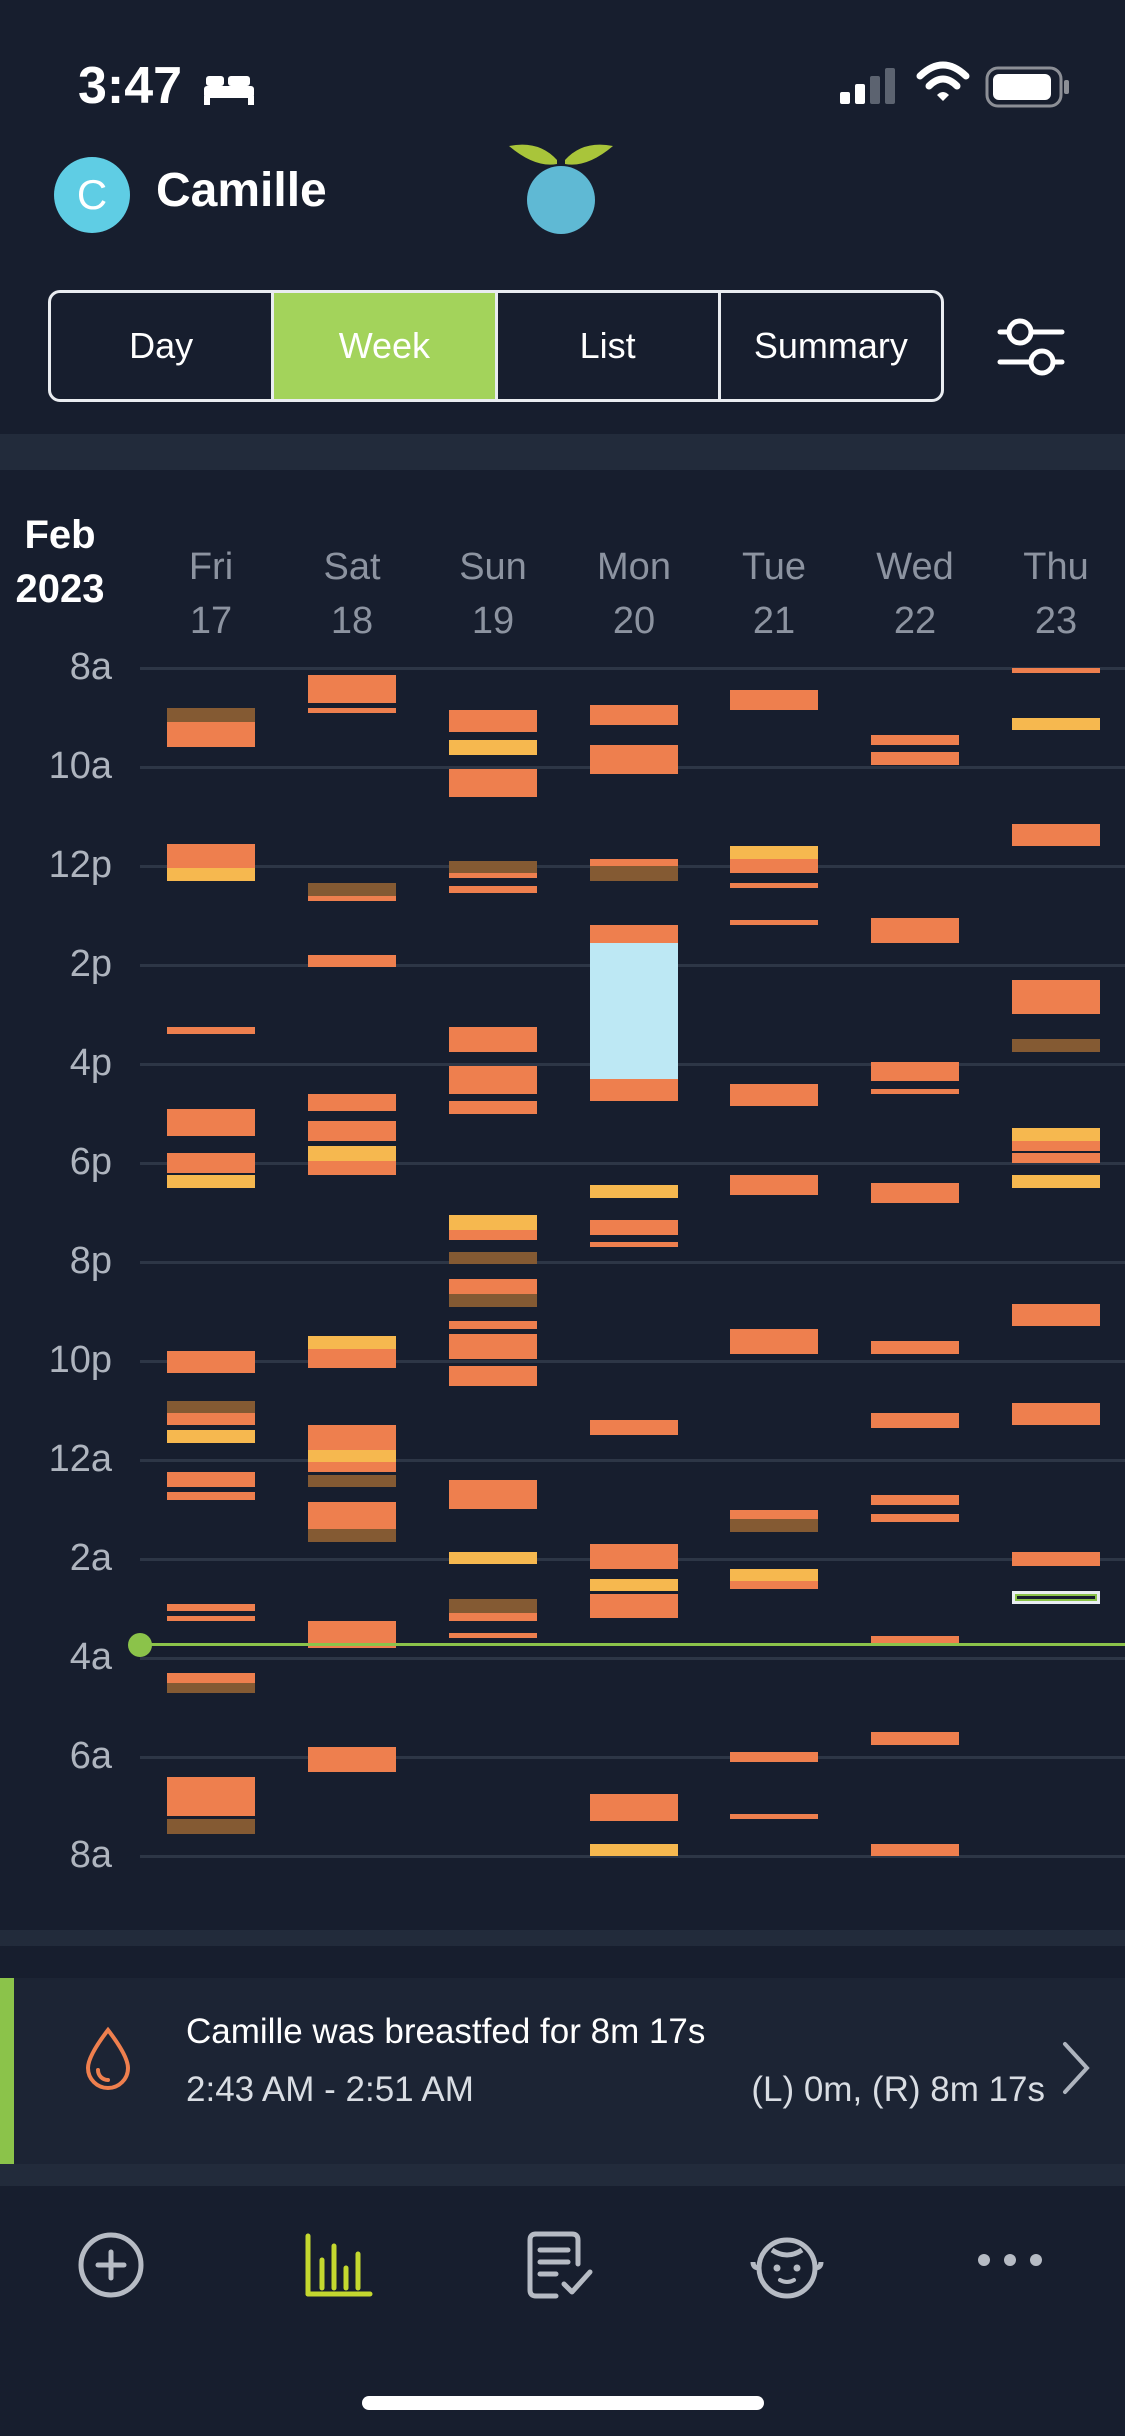 The image size is (1125, 2436). Describe the element at coordinates (1056, 1597) in the screenshot. I see `event-bar-outline` at that location.